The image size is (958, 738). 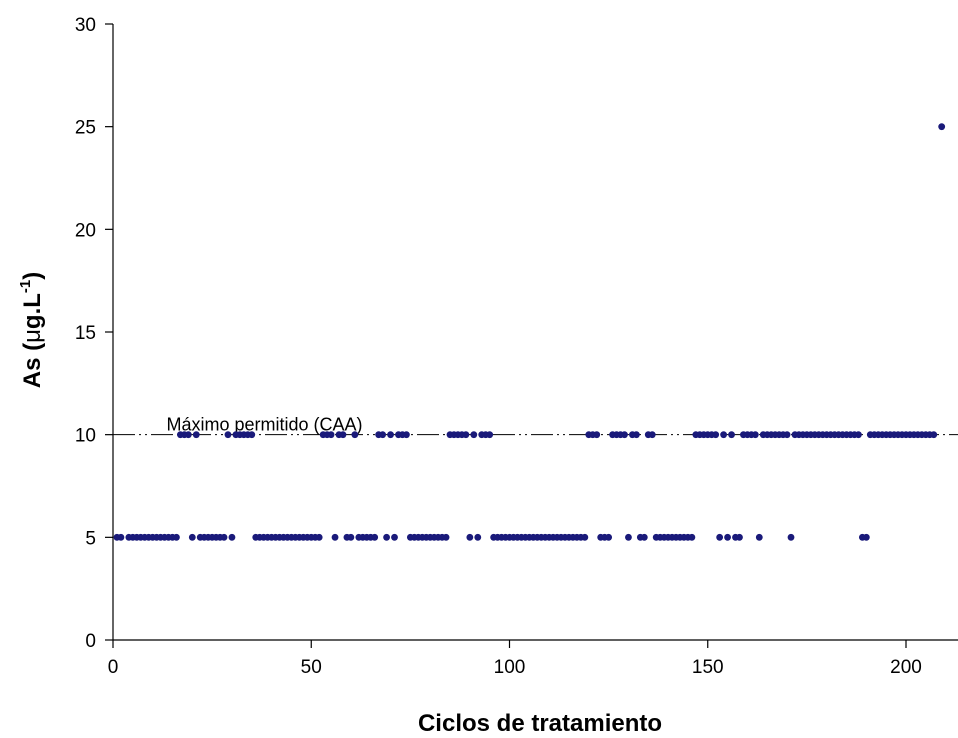 I want to click on x-axis-title: Ciclos de tratamiento, so click(x=540, y=723).